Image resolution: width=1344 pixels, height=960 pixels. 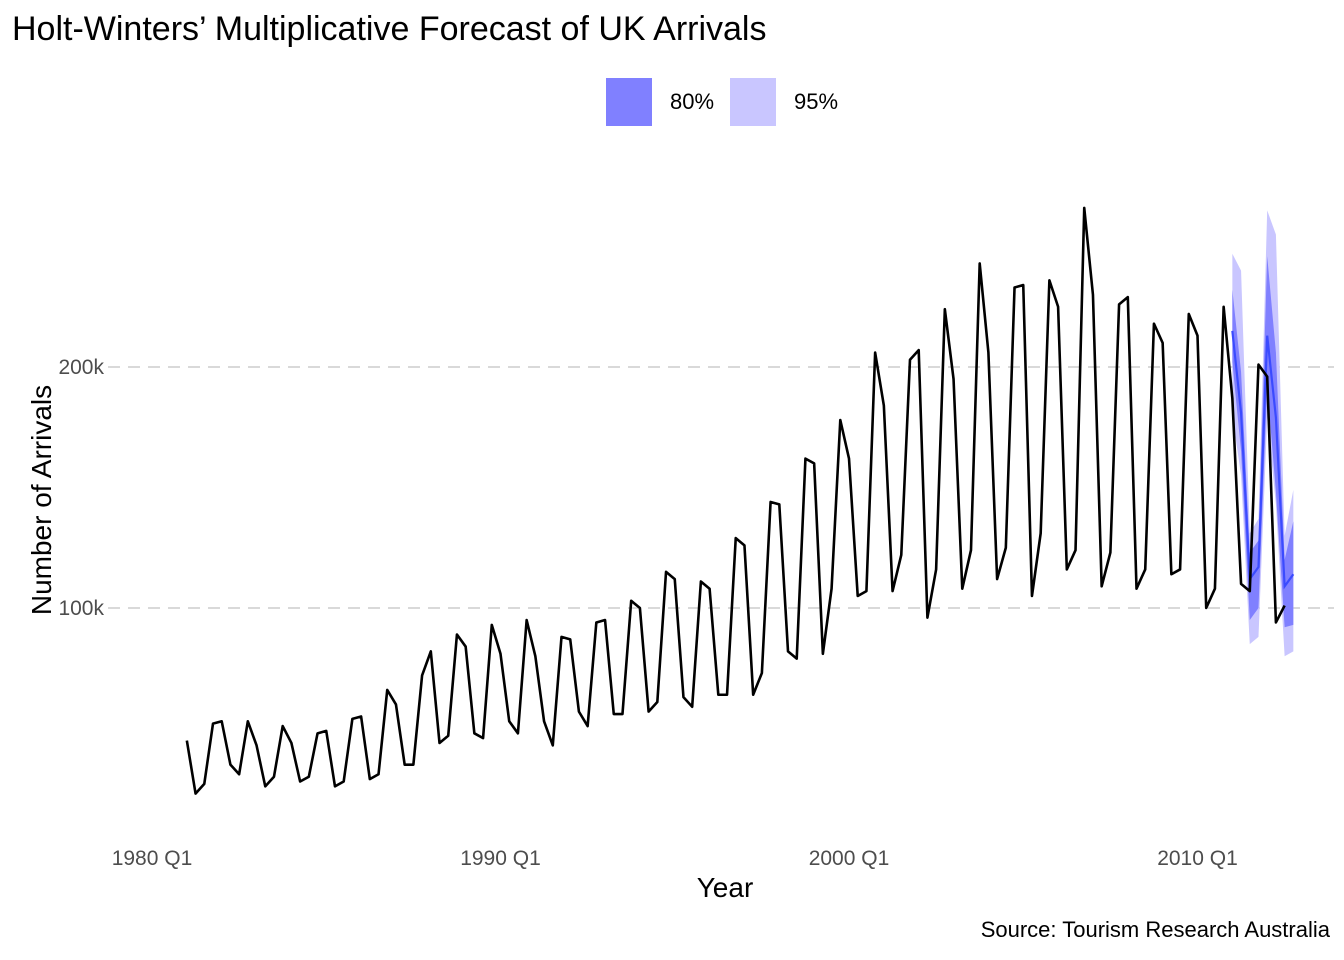 I want to click on legend-item-80: 80%, so click(x=660, y=102).